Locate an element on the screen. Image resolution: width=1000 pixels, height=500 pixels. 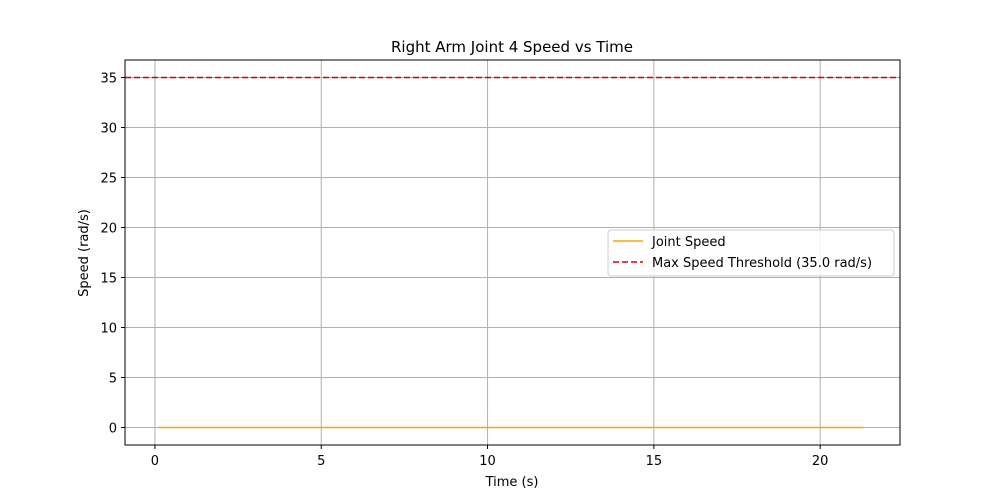
y-tick-label: 30 is located at coordinates (108, 129).